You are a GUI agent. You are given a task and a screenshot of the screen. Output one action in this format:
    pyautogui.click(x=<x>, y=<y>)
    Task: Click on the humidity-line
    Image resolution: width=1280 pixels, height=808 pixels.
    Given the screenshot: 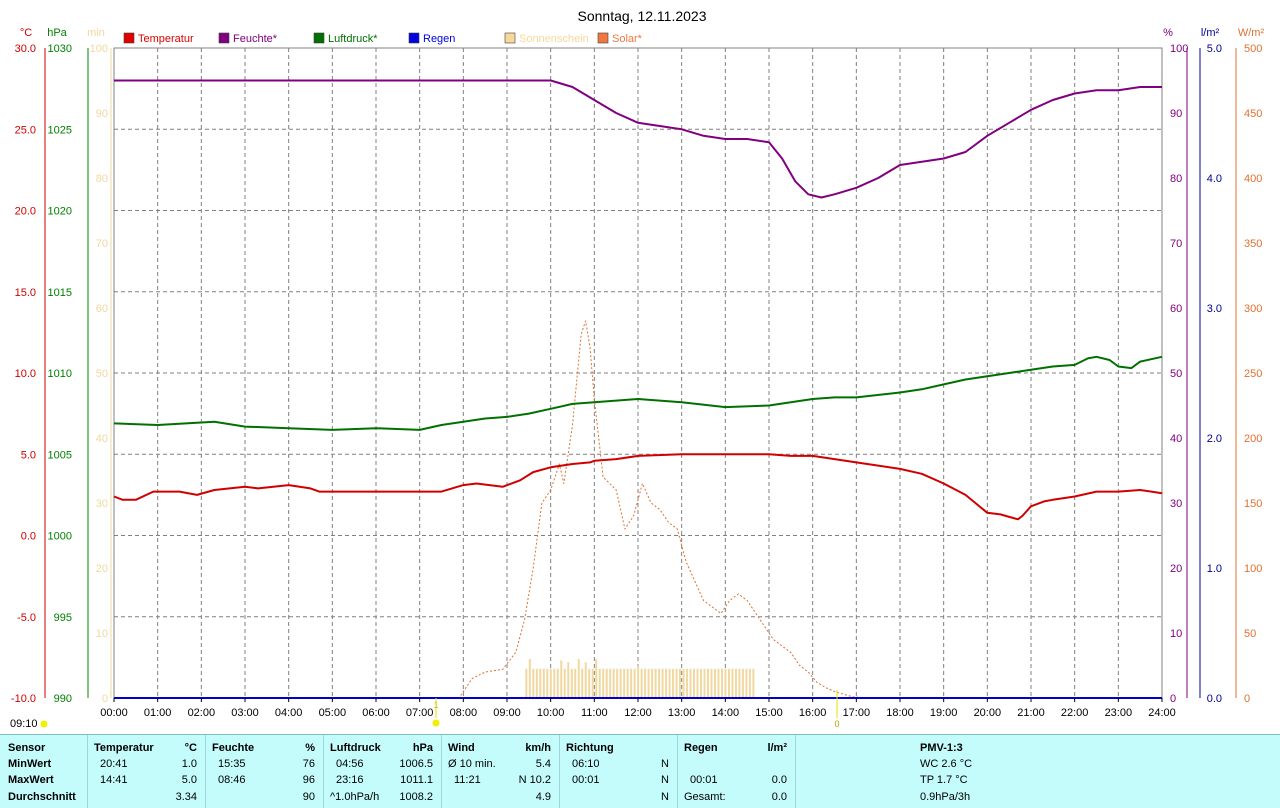 What is the action you would take?
    pyautogui.click(x=638, y=139)
    